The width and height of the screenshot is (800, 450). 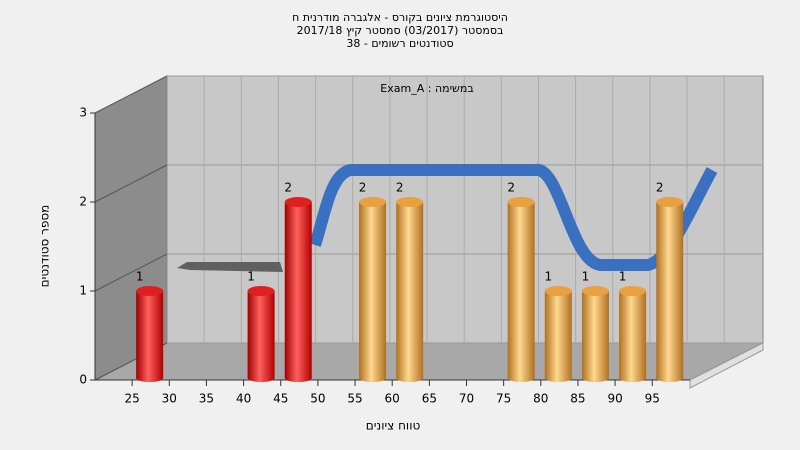 What do you see at coordinates (243, 399) in the screenshot?
I see `x-tick-label: 40` at bounding box center [243, 399].